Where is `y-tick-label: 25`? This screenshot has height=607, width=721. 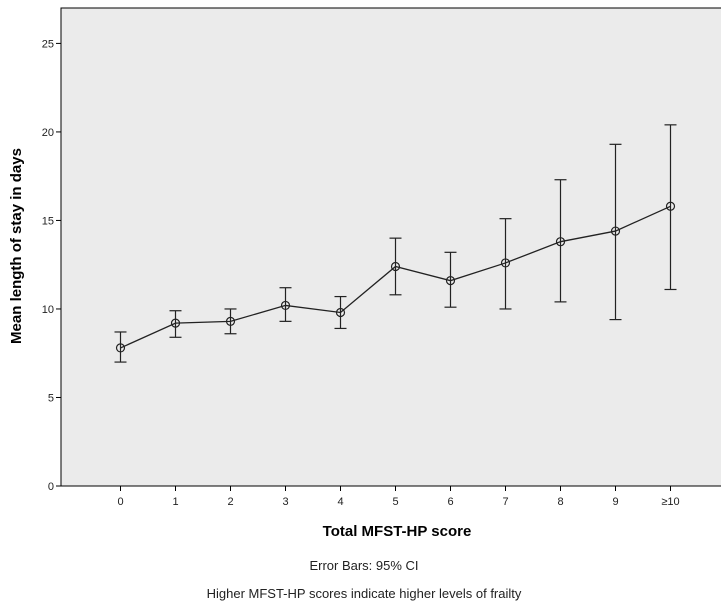
y-tick-label: 25 is located at coordinates (48, 44).